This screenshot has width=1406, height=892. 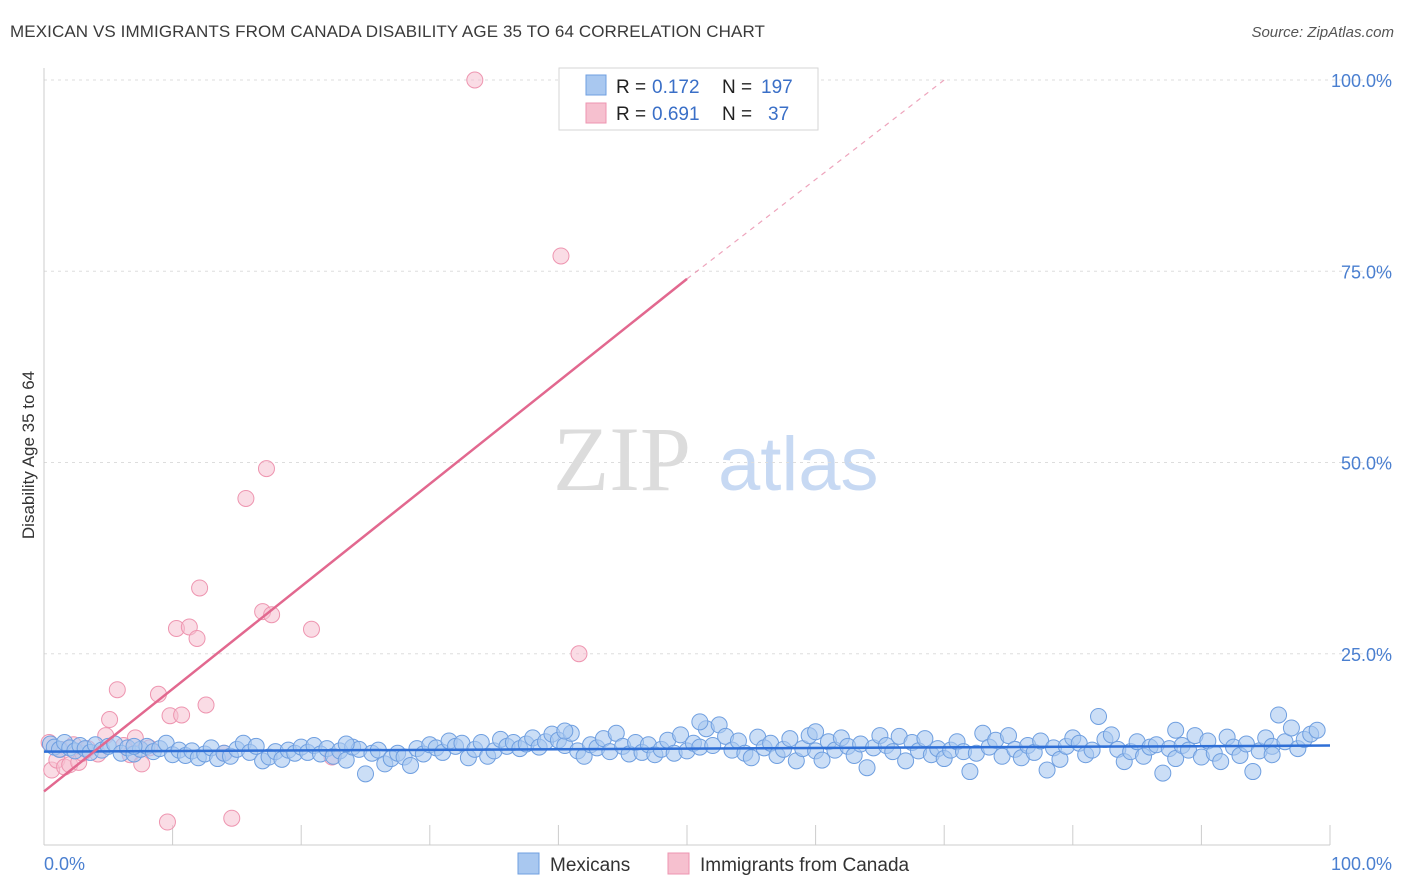 What do you see at coordinates (528, 863) in the screenshot?
I see `series-legend-swatch-mexicans` at bounding box center [528, 863].